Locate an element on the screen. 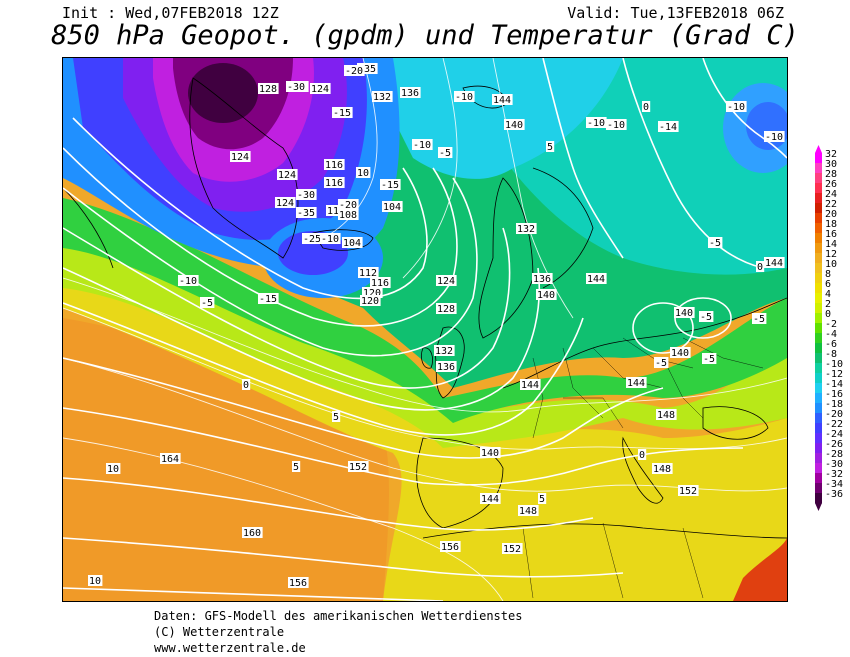 The image size is (850, 657). legend-level-label: 20 is located at coordinates (831, 214).